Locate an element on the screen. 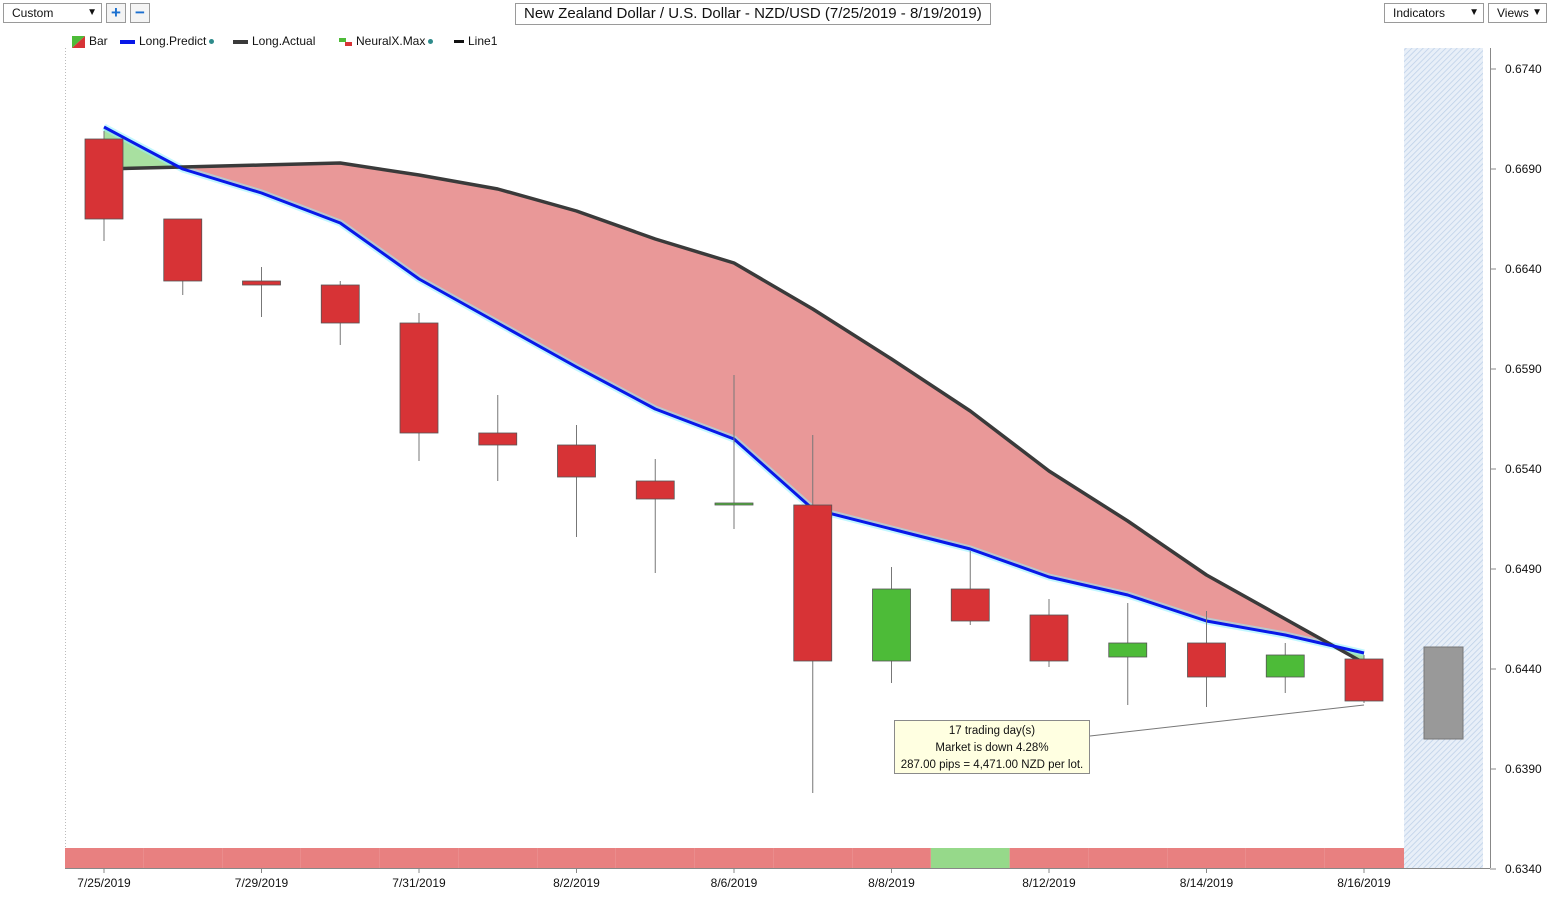  legend-label: Line1 is located at coordinates (483, 41).